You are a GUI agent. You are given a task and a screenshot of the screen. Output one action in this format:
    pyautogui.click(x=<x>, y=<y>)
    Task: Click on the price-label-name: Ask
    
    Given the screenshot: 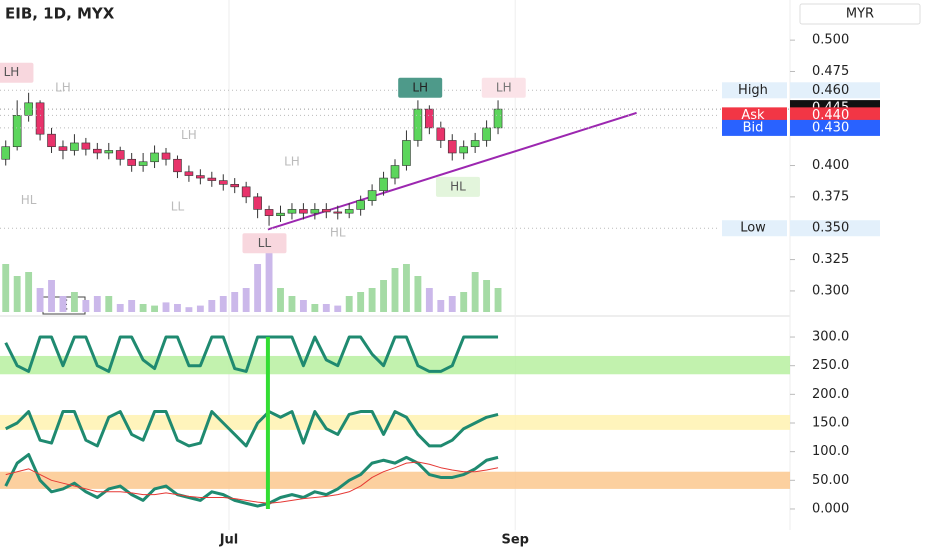 What is the action you would take?
    pyautogui.click(x=753, y=115)
    